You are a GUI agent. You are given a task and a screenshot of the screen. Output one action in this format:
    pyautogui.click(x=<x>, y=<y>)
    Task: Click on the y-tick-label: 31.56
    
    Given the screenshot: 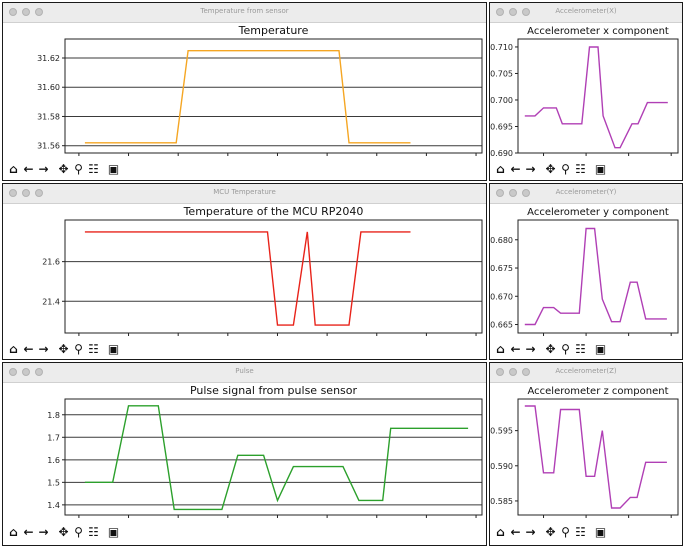 What is the action you would take?
    pyautogui.click(x=48, y=146)
    